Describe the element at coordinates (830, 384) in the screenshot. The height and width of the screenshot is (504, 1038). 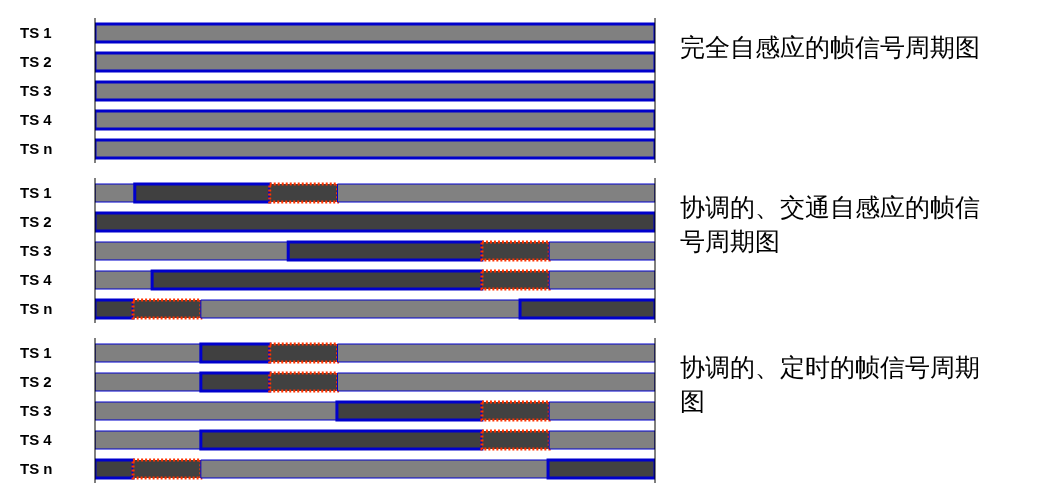
I see `text: 协调的、定时的帧信号周期图` at that location.